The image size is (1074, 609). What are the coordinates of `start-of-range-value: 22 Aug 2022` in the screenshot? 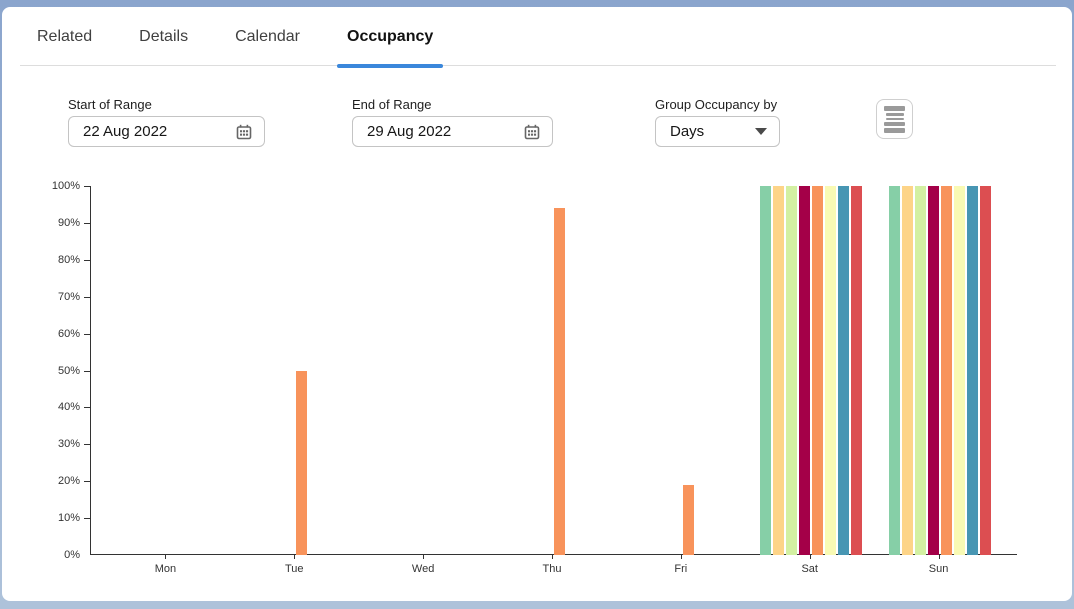 It's located at (125, 131).